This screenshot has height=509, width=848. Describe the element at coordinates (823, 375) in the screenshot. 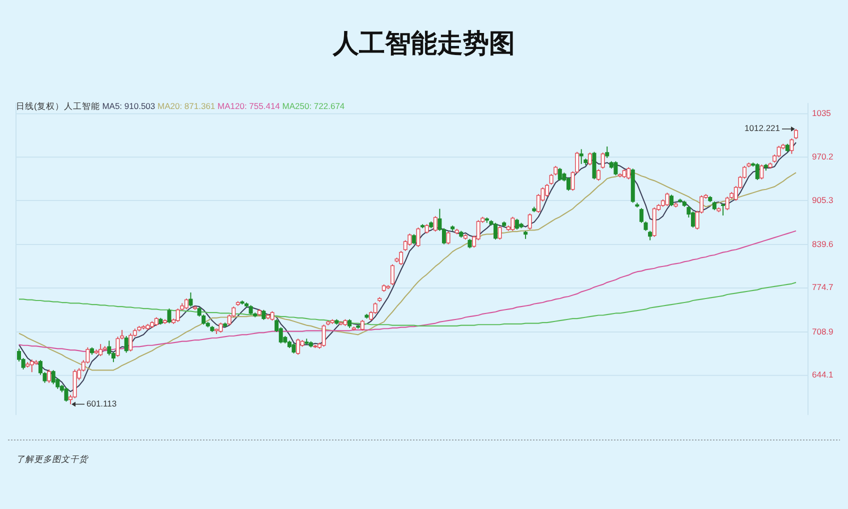

I see `y-tick-label: 644.1` at that location.